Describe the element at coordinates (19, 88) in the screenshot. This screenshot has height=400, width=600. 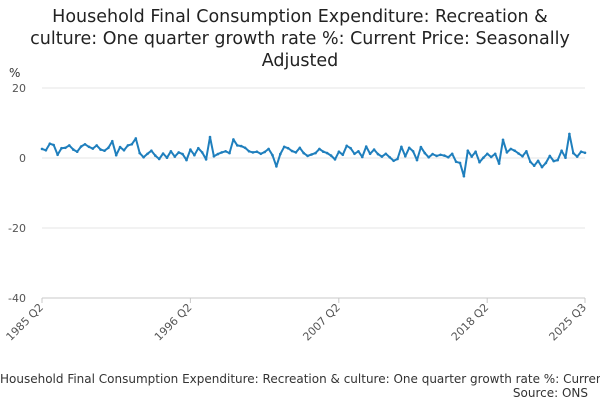
I see `y-tick-label: 20` at that location.